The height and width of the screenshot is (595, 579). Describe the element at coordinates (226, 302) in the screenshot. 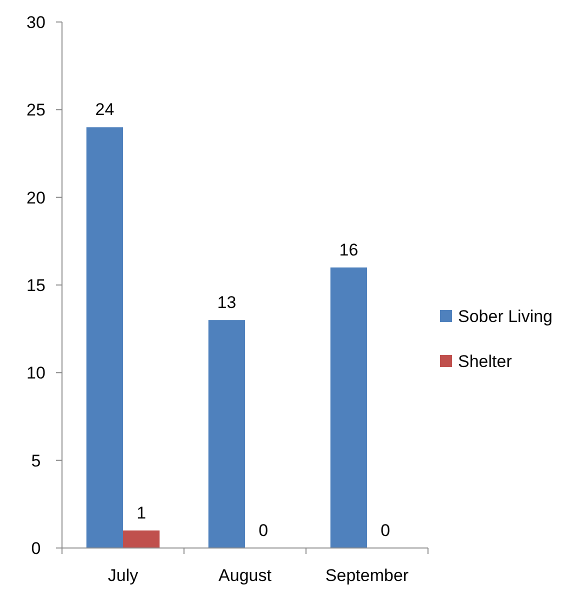

I see `data-label: 13` at that location.